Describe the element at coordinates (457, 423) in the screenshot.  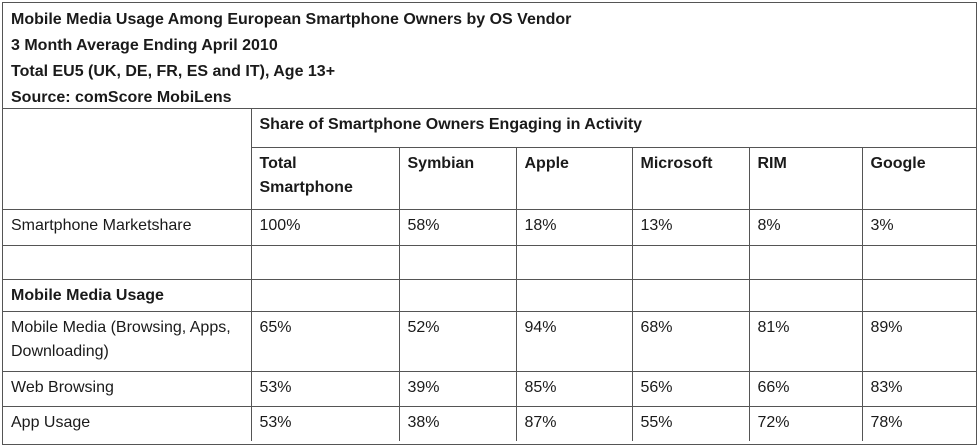
I see `table-cell: 38%` at that location.